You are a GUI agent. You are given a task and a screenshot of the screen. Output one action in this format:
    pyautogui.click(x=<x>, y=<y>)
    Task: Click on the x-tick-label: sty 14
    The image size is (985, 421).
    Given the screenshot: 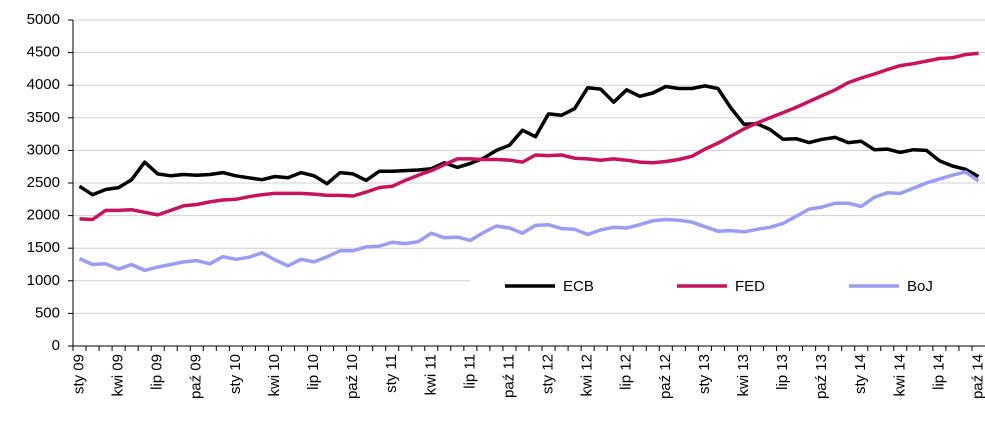 What is the action you would take?
    pyautogui.click(x=860, y=374)
    